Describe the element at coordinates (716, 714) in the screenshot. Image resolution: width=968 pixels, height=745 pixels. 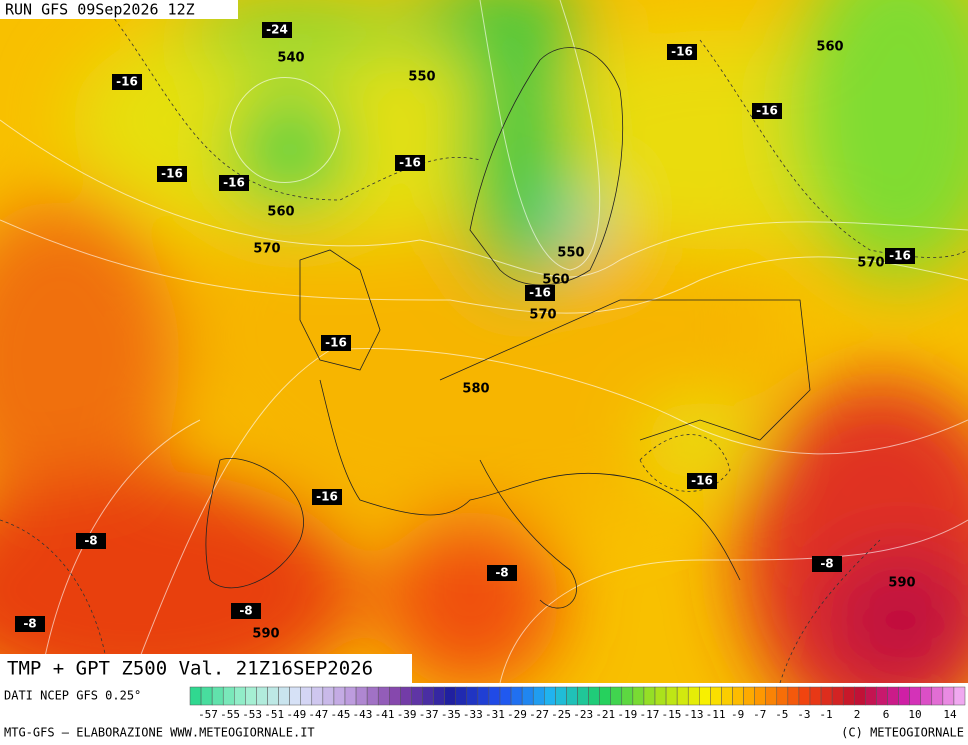
I see `scale-label: -11` at that location.